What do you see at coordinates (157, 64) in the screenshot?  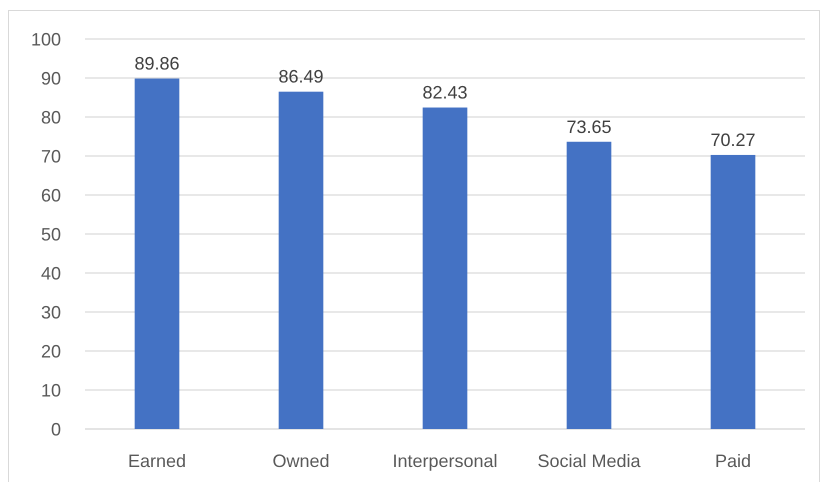 I see `data-label: 89.86` at bounding box center [157, 64].